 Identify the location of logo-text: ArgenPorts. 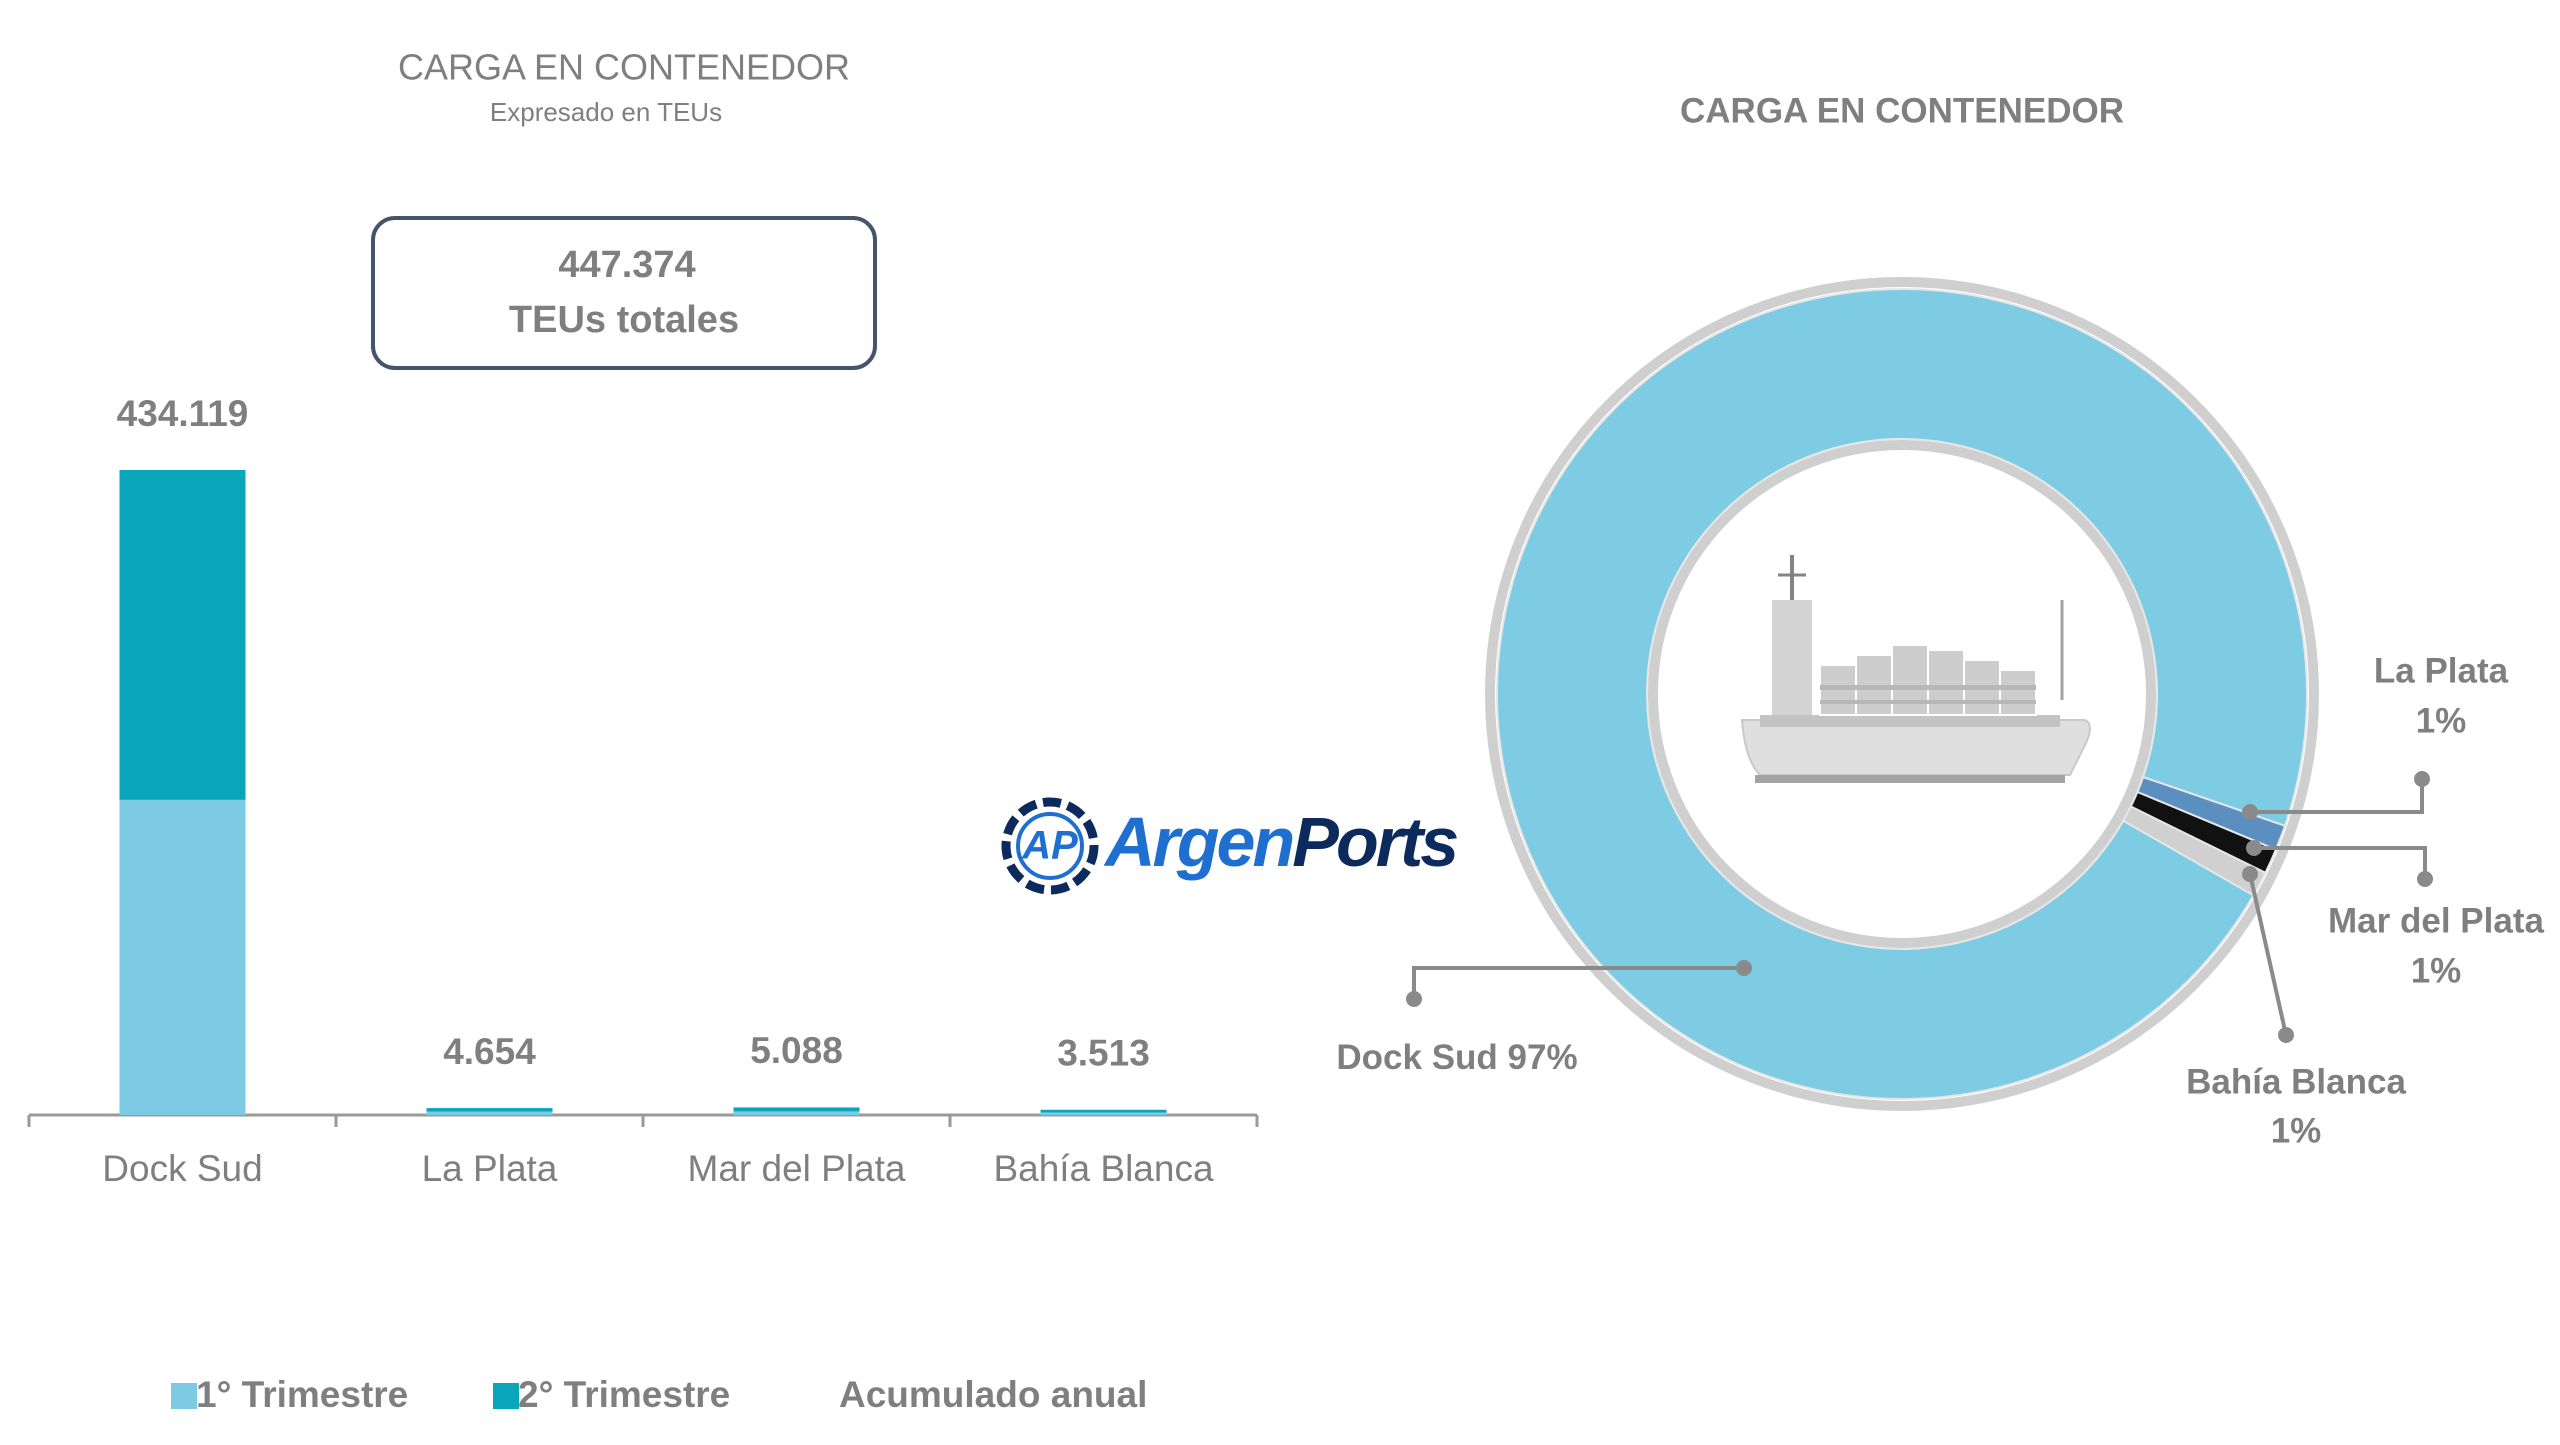
(1280, 842).